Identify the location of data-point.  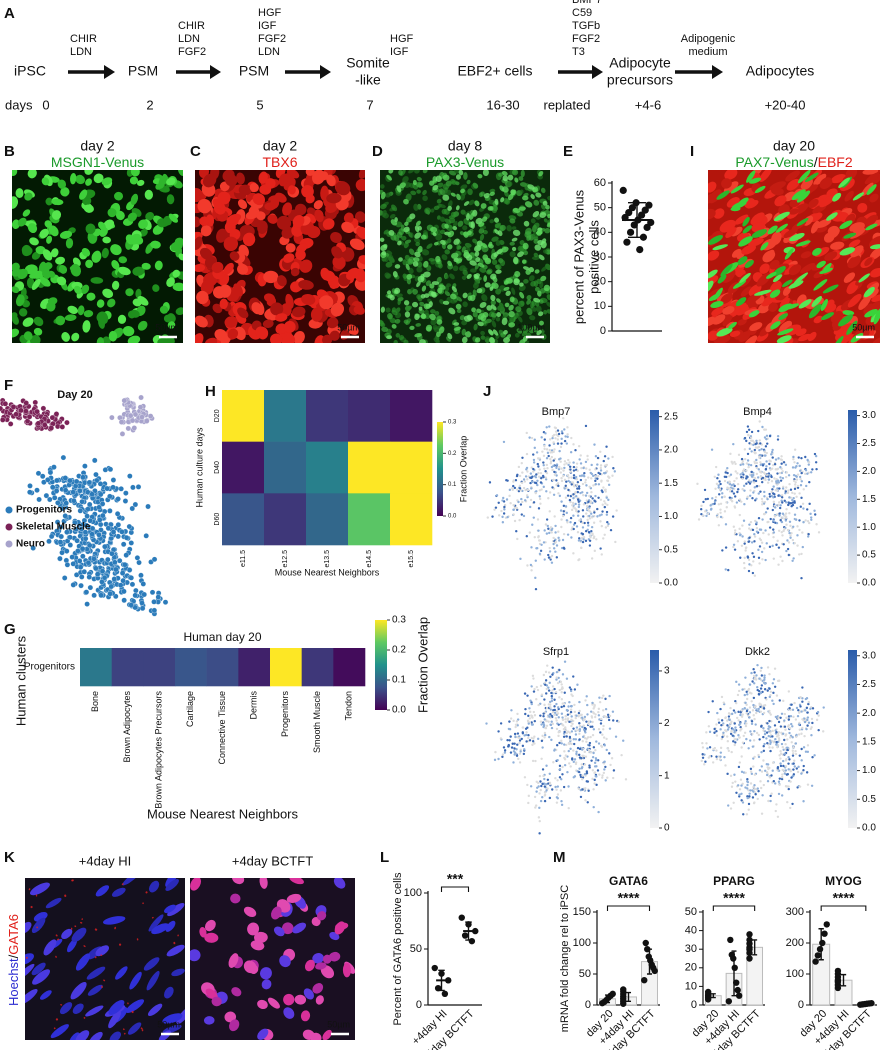
(627, 242).